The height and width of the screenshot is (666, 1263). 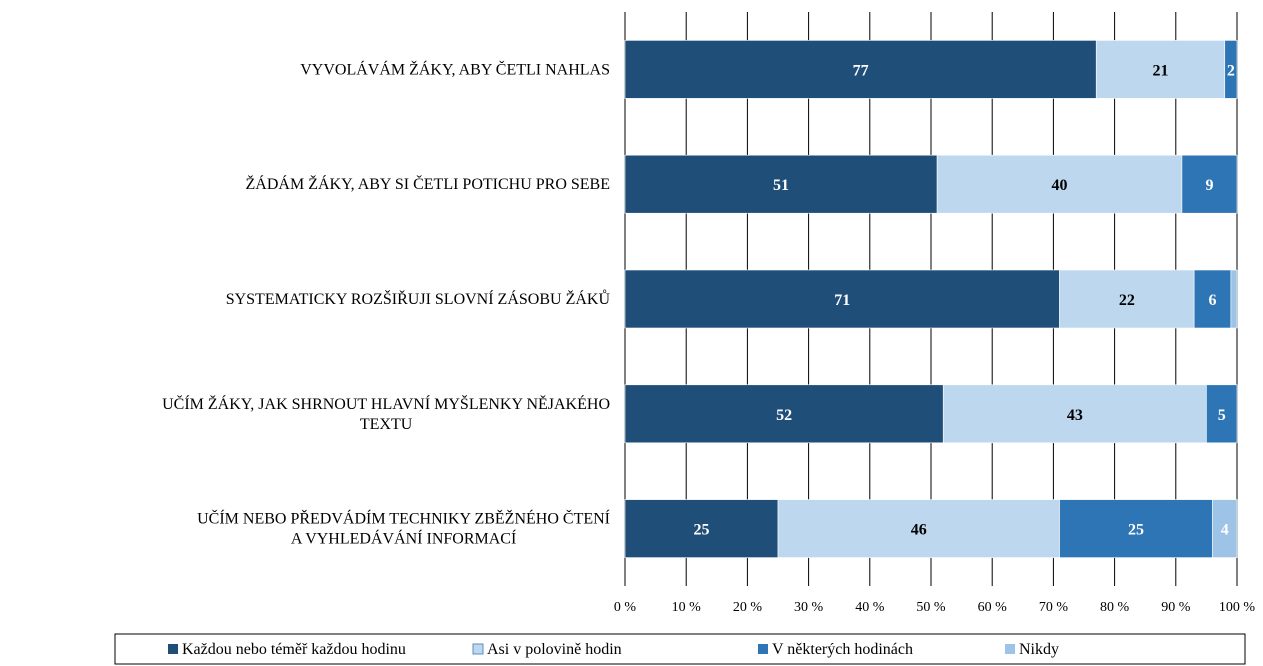 I want to click on x-tick-label: 100 %, so click(x=1237, y=607).